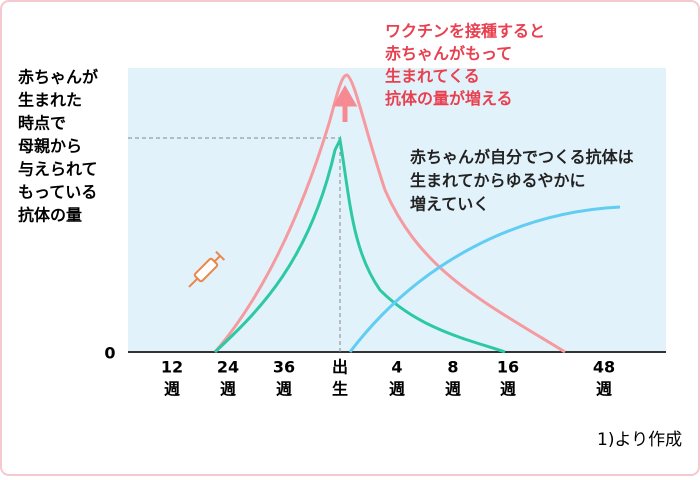  What do you see at coordinates (228, 367) in the screenshot?
I see `x-label: 24` at bounding box center [228, 367].